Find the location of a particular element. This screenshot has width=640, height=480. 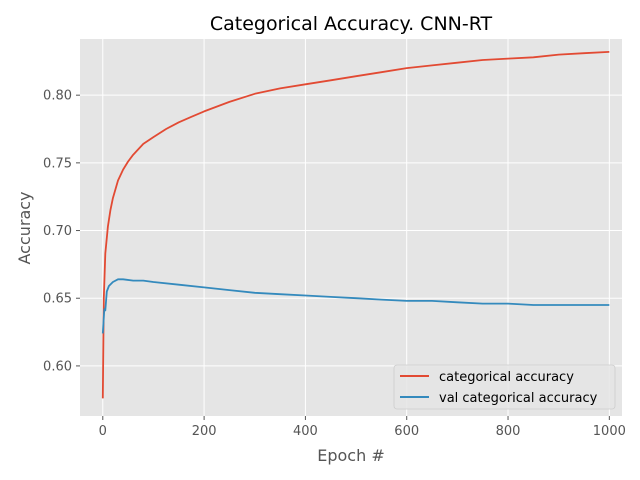

y-tick-label: 0.65 is located at coordinates (57, 299).